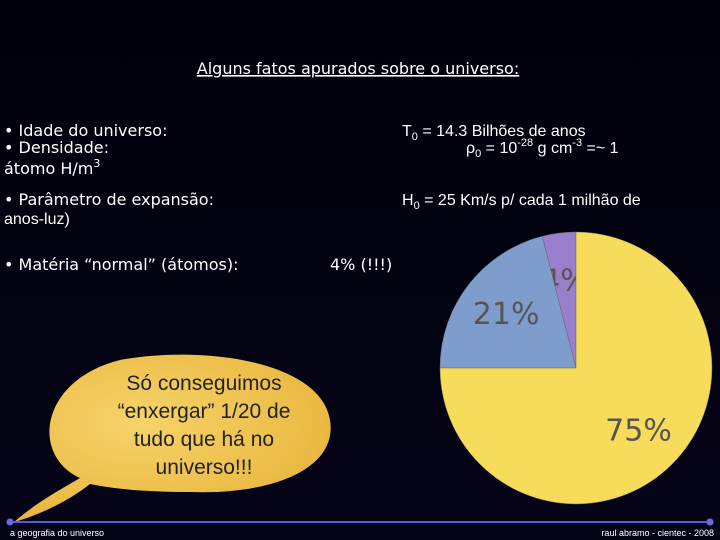 The height and width of the screenshot is (540, 720). Describe the element at coordinates (525, 143) in the screenshot. I see `superscript: -28` at that location.